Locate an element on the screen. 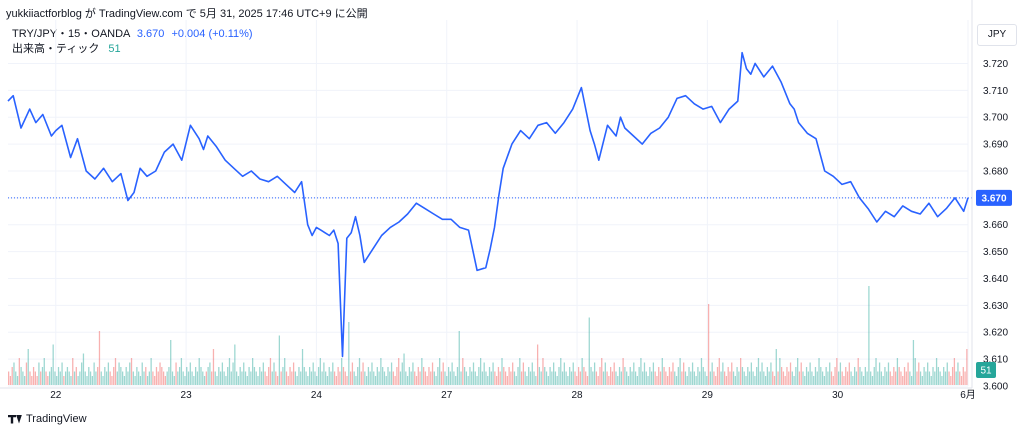 Image resolution: width=1024 pixels, height=434 pixels. y-tick-label: 3.680 is located at coordinates (995, 171).